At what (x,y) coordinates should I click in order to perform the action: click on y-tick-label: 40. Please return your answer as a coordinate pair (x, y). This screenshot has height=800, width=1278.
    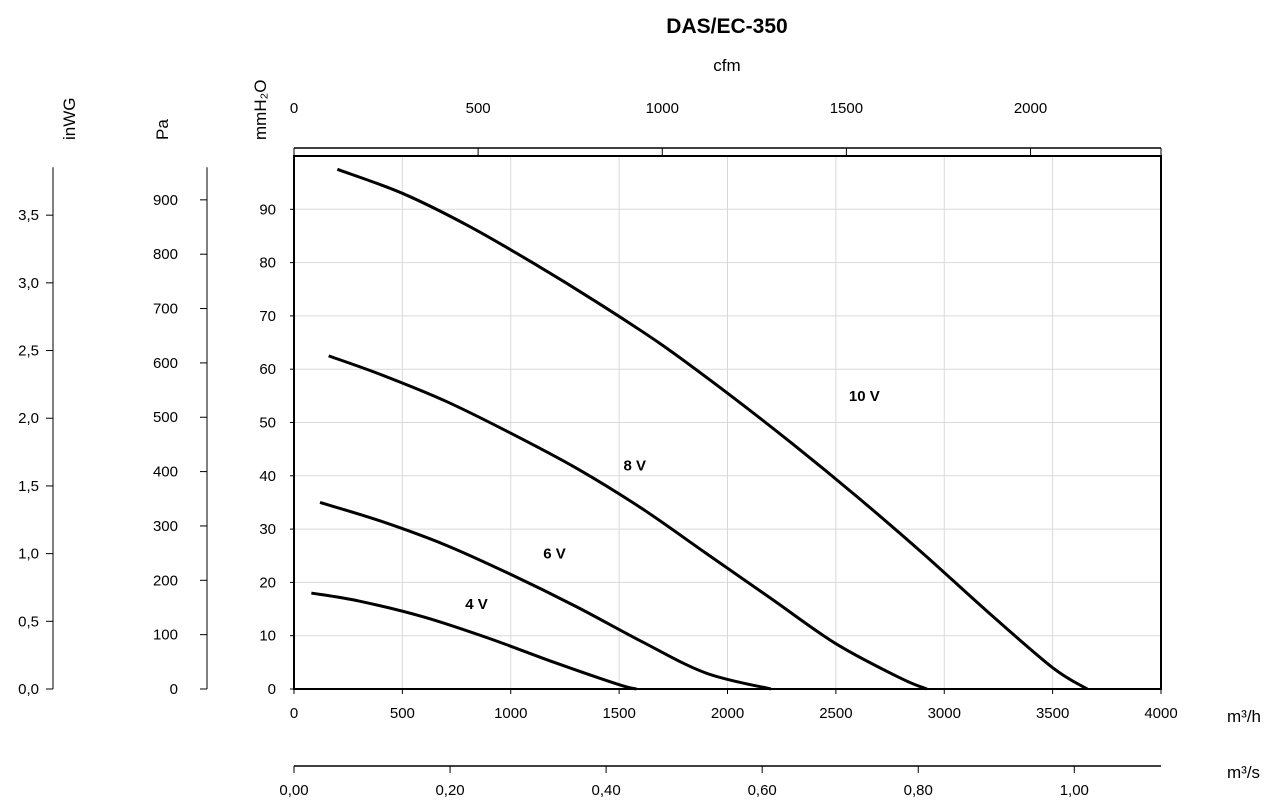
    Looking at the image, I should click on (267, 476).